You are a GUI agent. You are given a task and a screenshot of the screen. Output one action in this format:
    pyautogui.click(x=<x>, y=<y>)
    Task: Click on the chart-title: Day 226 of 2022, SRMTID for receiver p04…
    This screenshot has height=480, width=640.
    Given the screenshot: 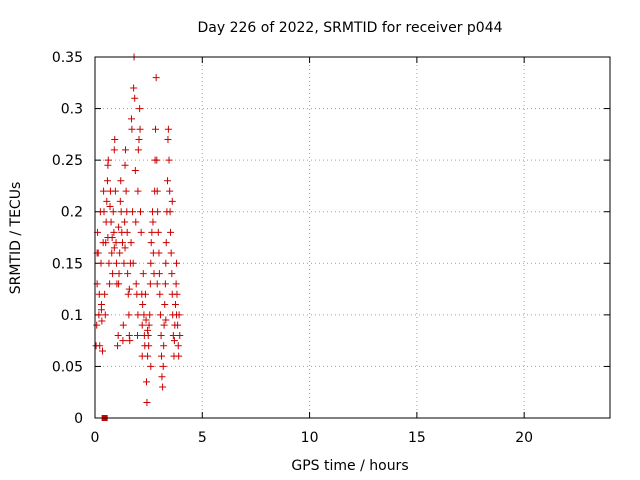 What is the action you would take?
    pyautogui.click(x=349, y=28)
    